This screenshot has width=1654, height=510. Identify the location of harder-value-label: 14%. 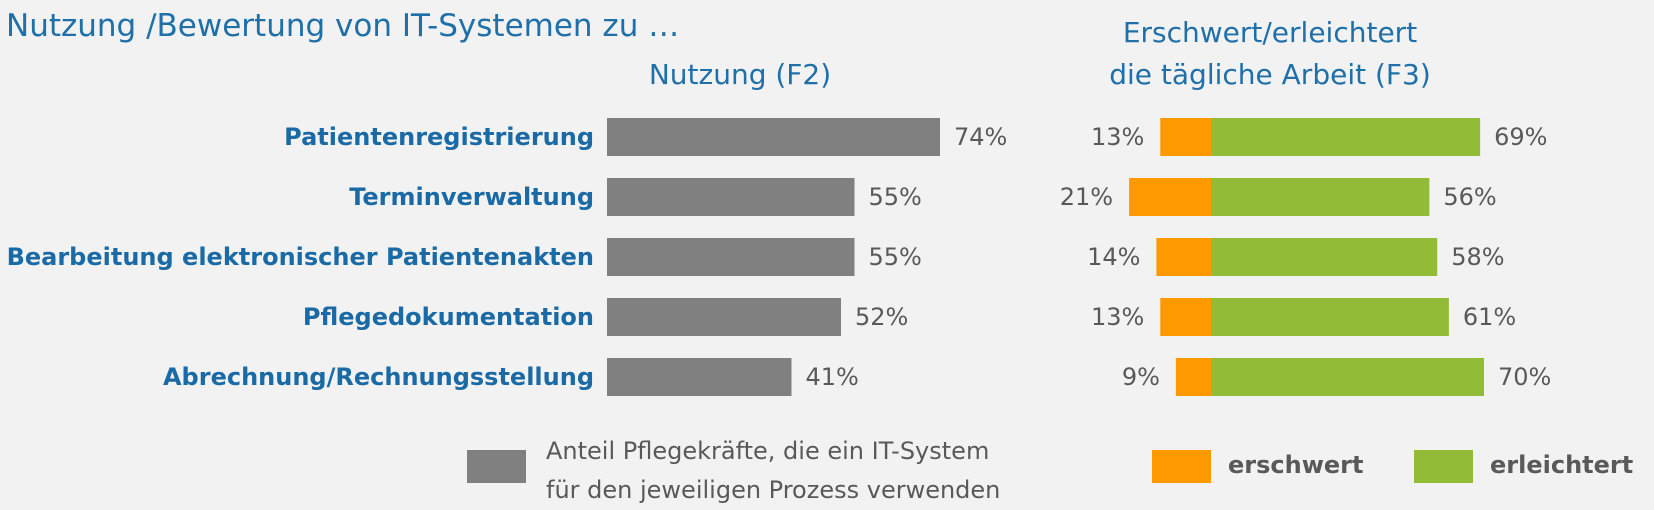
(1114, 257).